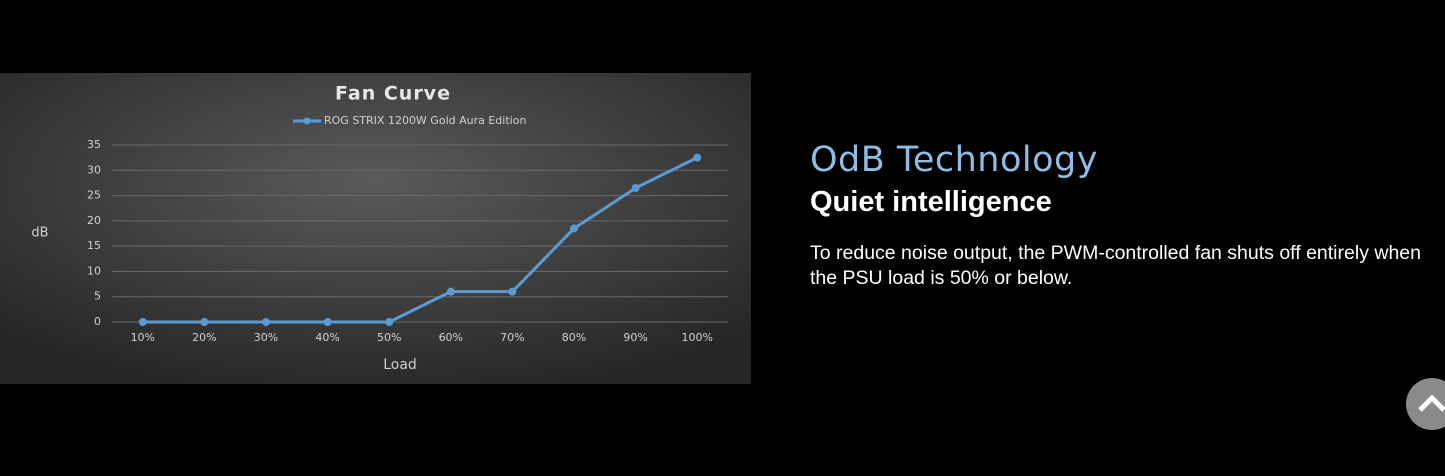  Describe the element at coordinates (635, 337) in the screenshot. I see `x-tick-label: 90%` at that location.